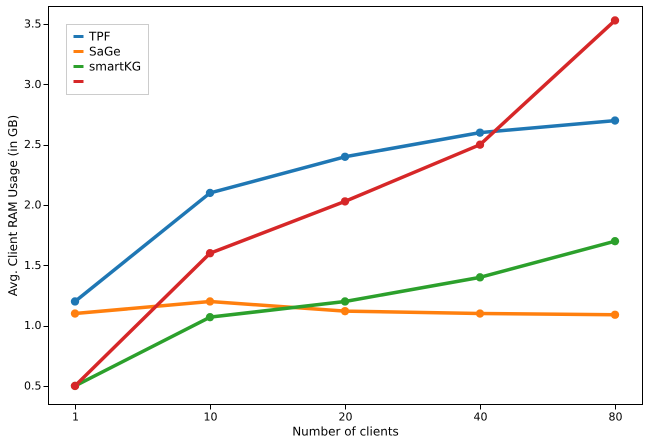  I want to click on y-tick-label: 0.5, so click(33, 385).